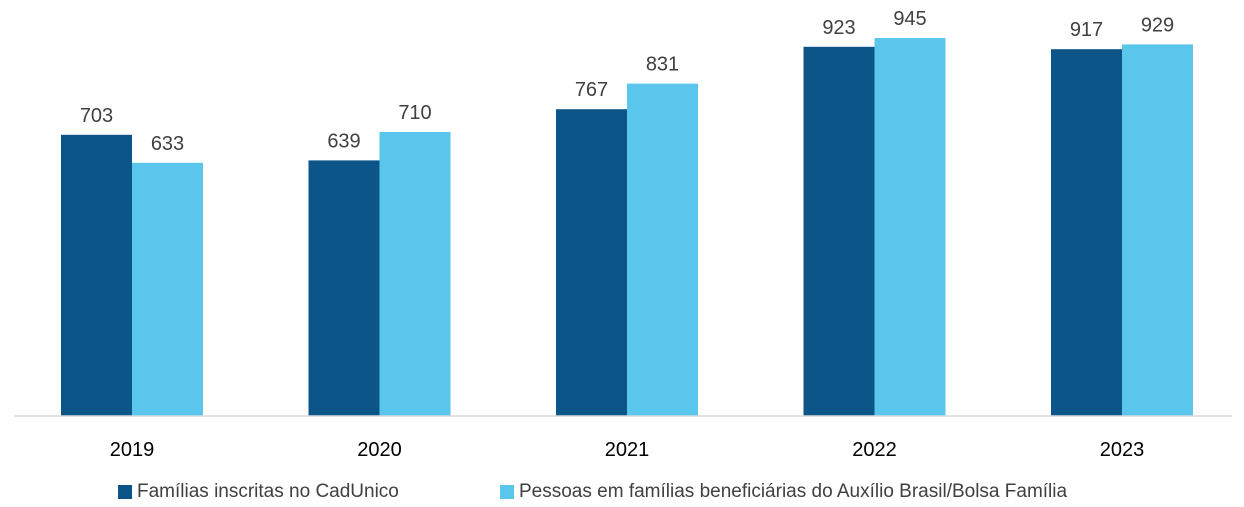  What do you see at coordinates (379, 450) in the screenshot?
I see `x-tick-label-2020: 2020` at bounding box center [379, 450].